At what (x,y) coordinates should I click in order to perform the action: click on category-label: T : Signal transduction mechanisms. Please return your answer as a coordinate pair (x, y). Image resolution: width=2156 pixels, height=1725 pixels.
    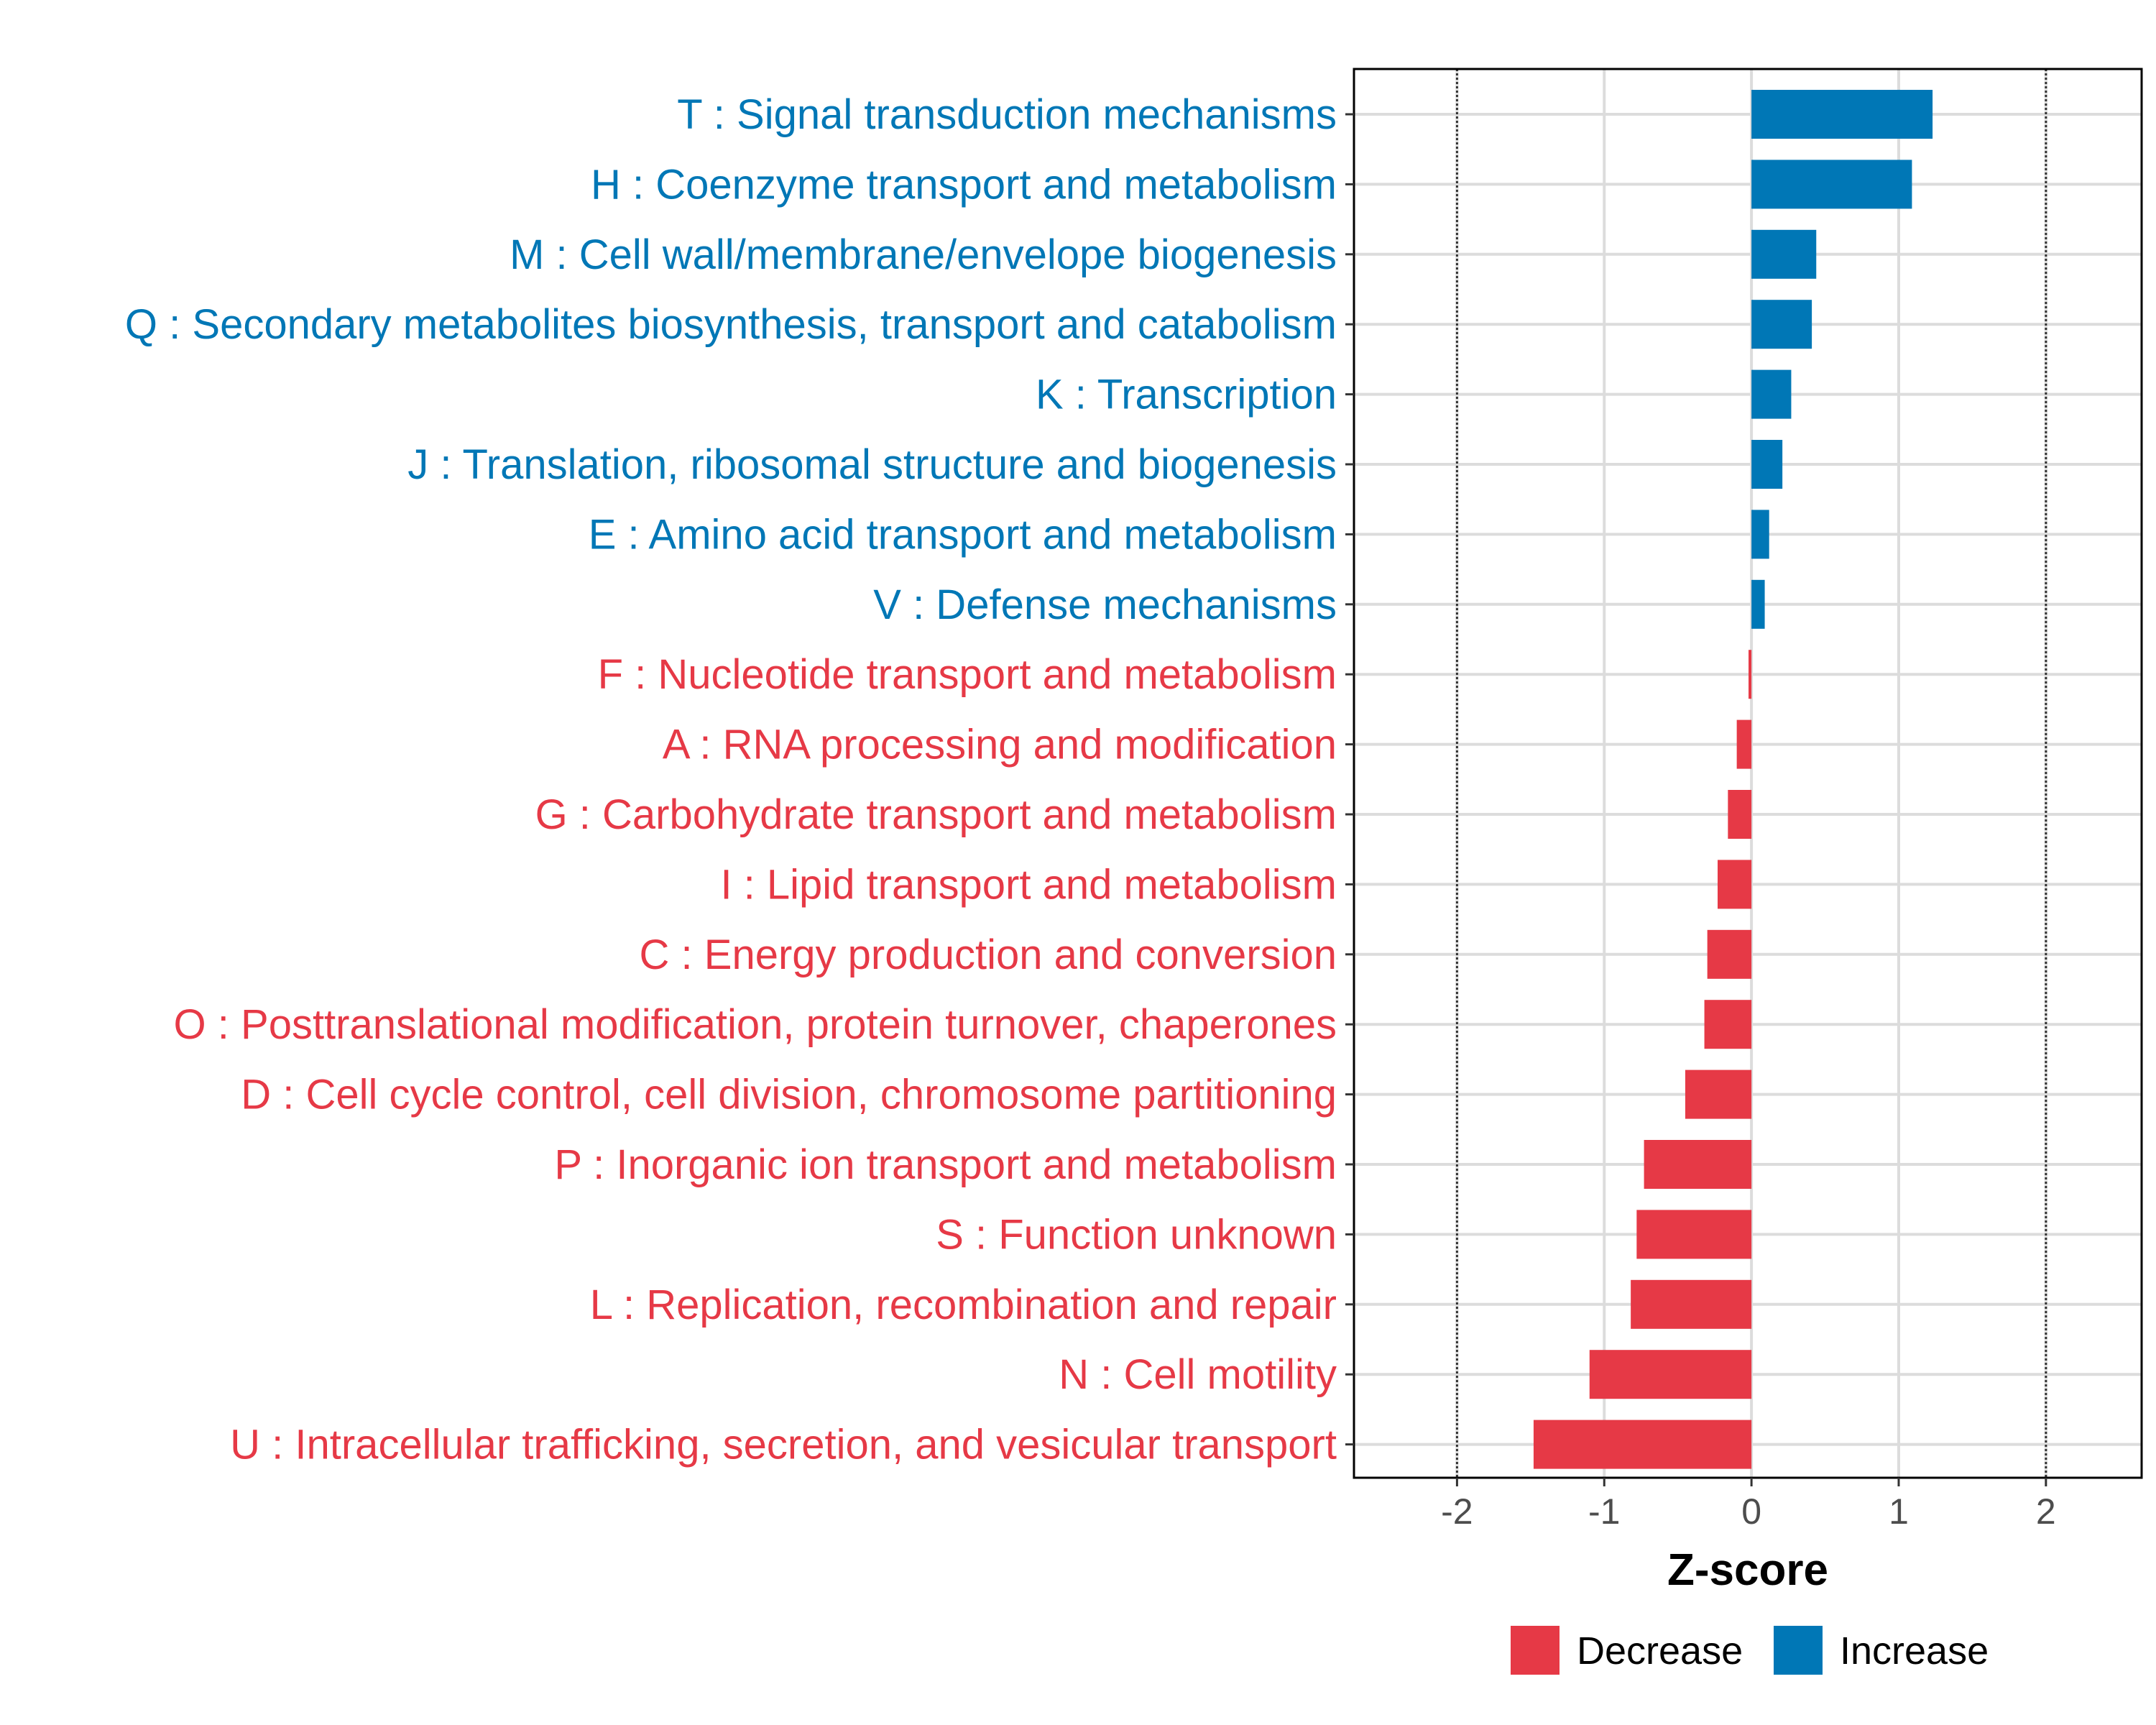
    Looking at the image, I should click on (1007, 114).